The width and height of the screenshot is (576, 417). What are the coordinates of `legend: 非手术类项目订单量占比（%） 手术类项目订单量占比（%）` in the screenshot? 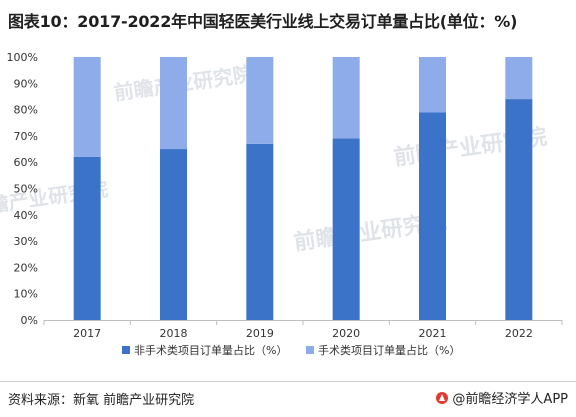 It's located at (291, 350).